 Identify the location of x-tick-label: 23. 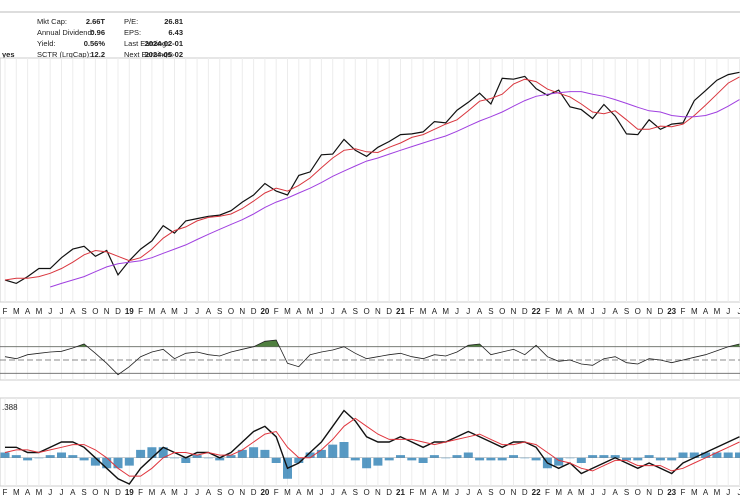
(671, 311).